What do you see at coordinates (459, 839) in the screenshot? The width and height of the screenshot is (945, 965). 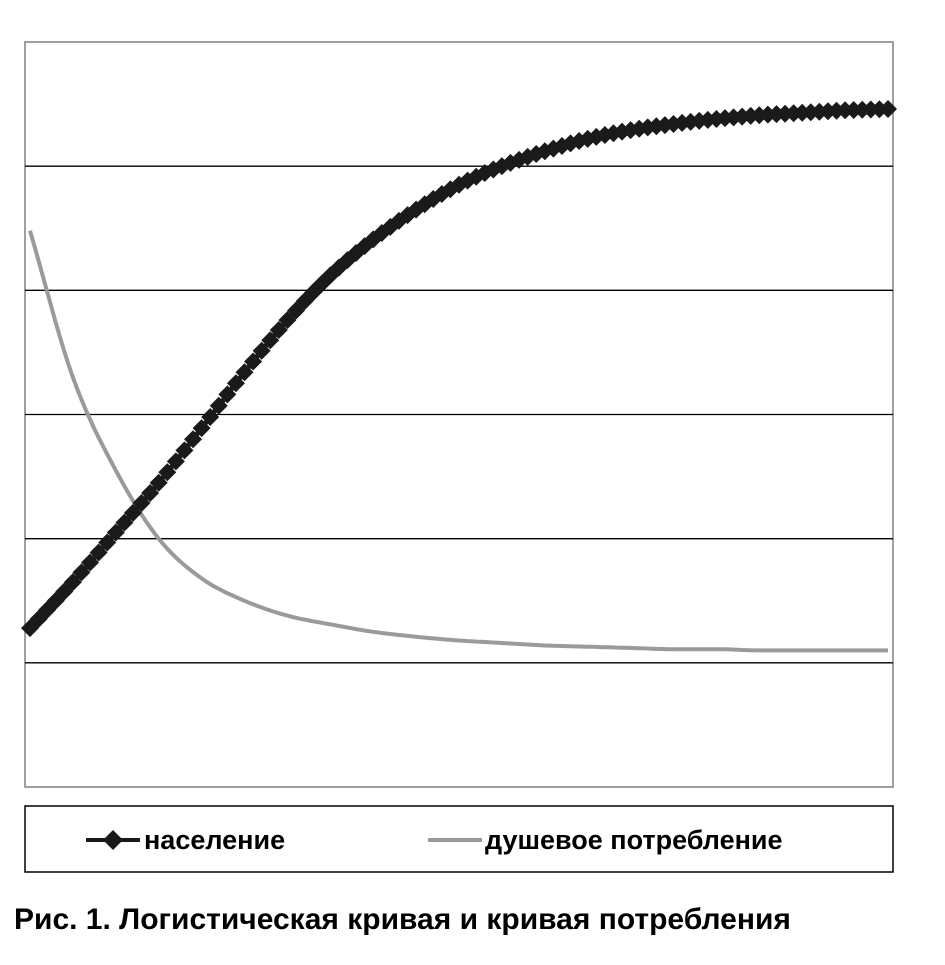 I see `legend: население душевое потребление` at bounding box center [459, 839].